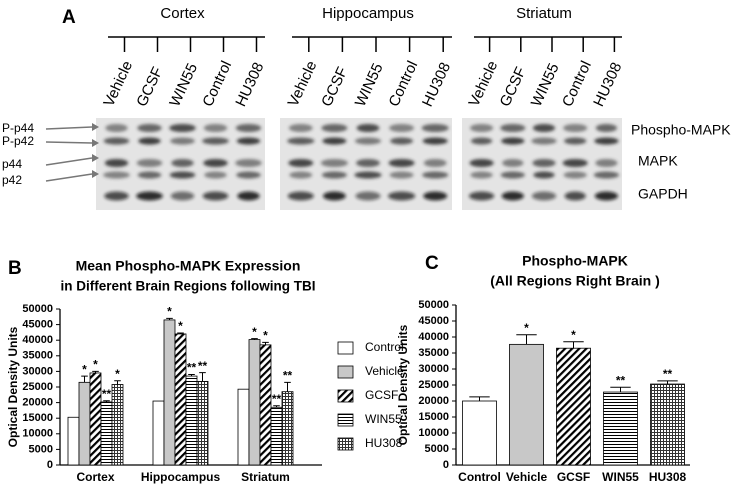 The image size is (756, 492). What do you see at coordinates (433, 385) in the screenshot?
I see `y-tick-label: 25000` at bounding box center [433, 385].